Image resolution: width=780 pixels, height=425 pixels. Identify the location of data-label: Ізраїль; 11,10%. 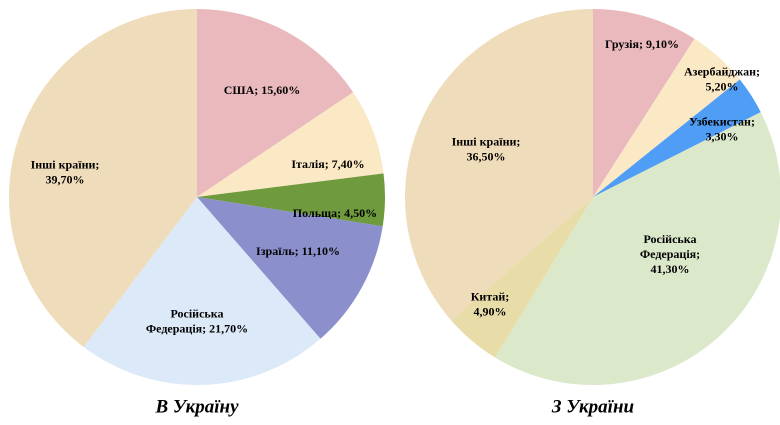
(298, 251).